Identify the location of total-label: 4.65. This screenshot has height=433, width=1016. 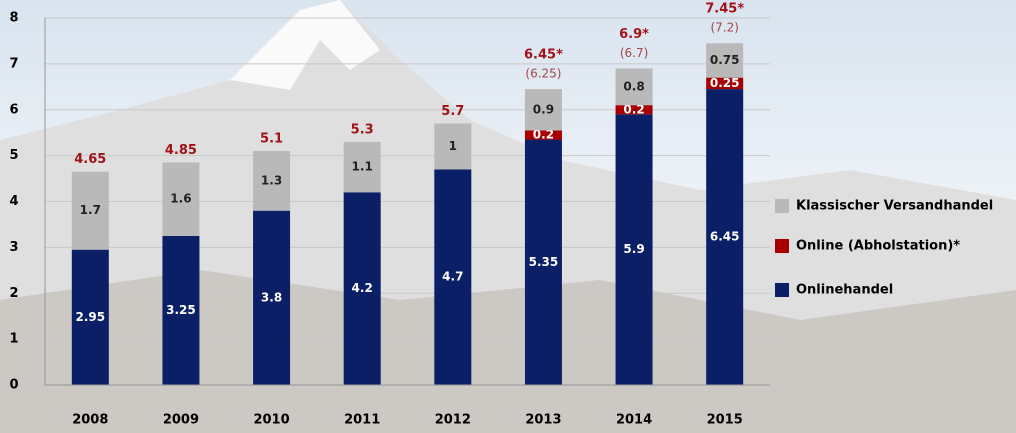
(90, 159).